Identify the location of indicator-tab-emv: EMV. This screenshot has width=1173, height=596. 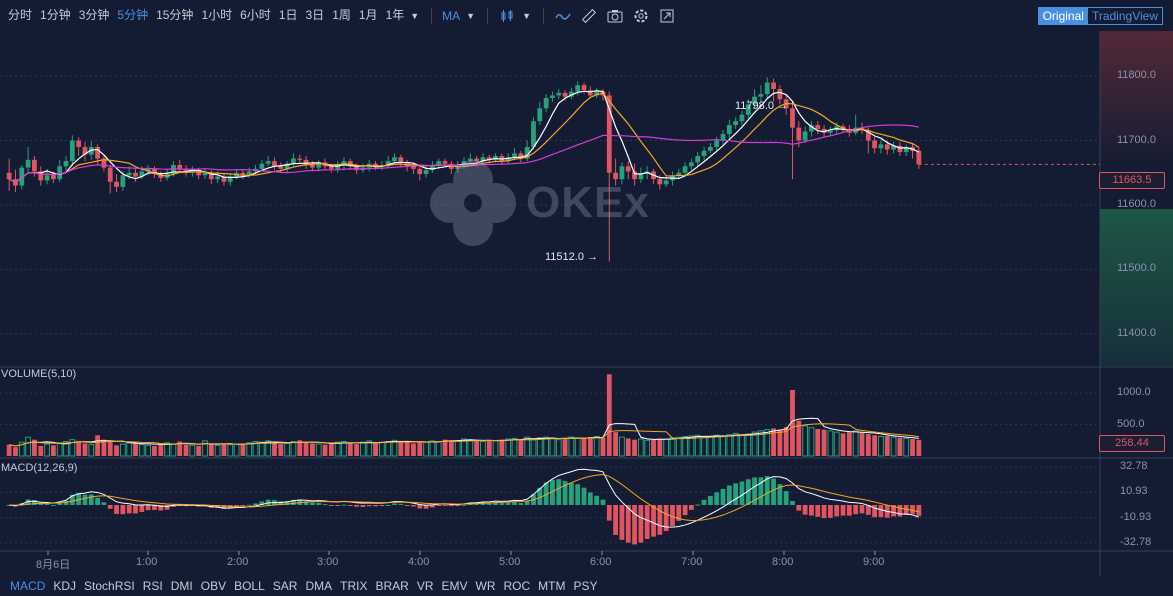
(454, 586).